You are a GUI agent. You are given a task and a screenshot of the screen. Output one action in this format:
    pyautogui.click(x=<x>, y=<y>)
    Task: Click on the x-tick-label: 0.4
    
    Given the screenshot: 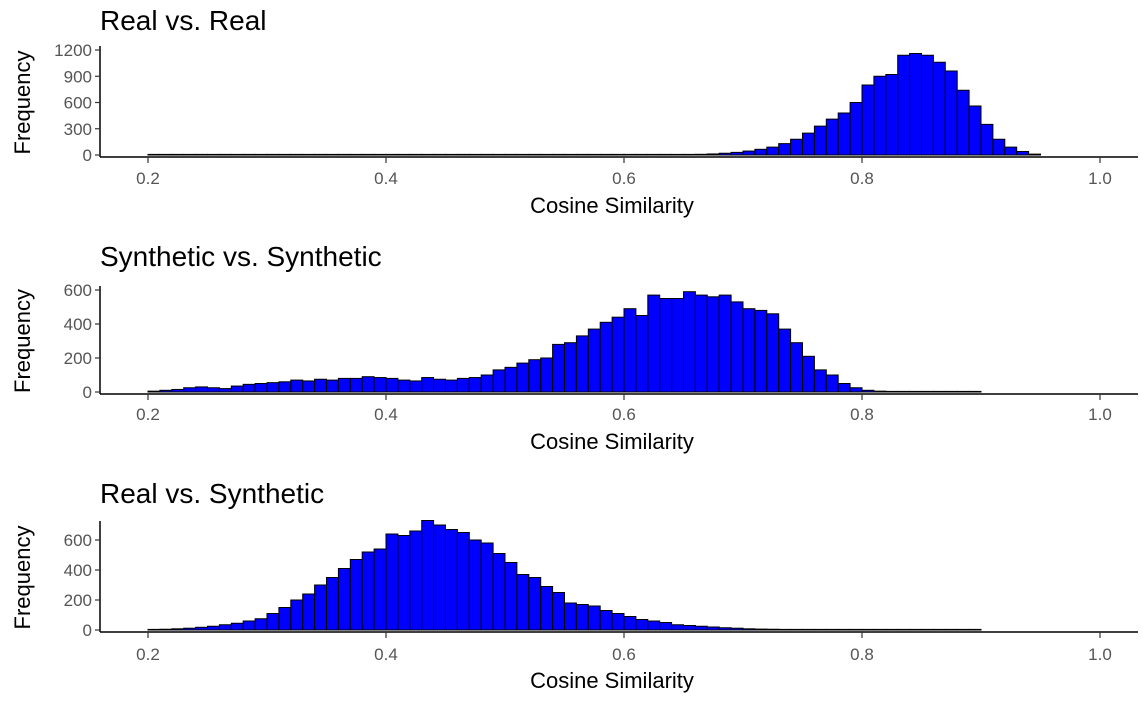 What is the action you would take?
    pyautogui.click(x=386, y=414)
    